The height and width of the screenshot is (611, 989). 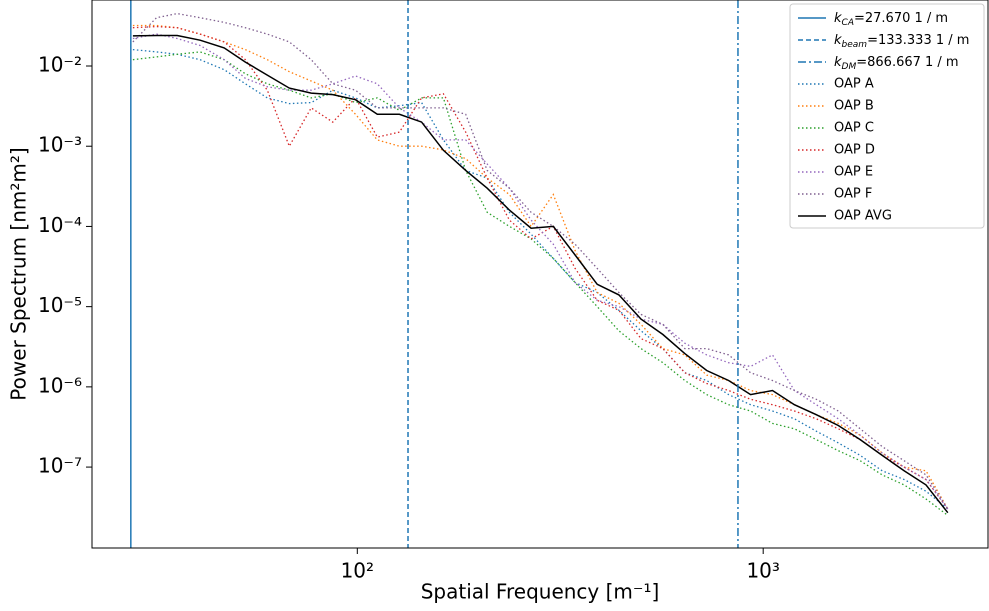 I want to click on legend-text: =27.670 1 / m, so click(x=901, y=18).